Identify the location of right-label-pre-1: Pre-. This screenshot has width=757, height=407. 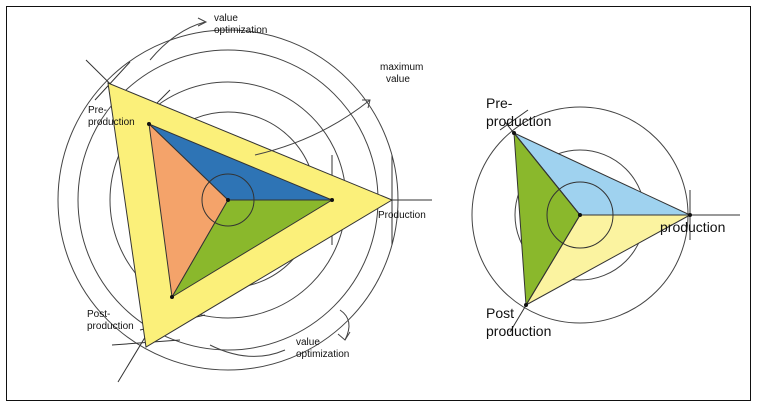
(499, 103).